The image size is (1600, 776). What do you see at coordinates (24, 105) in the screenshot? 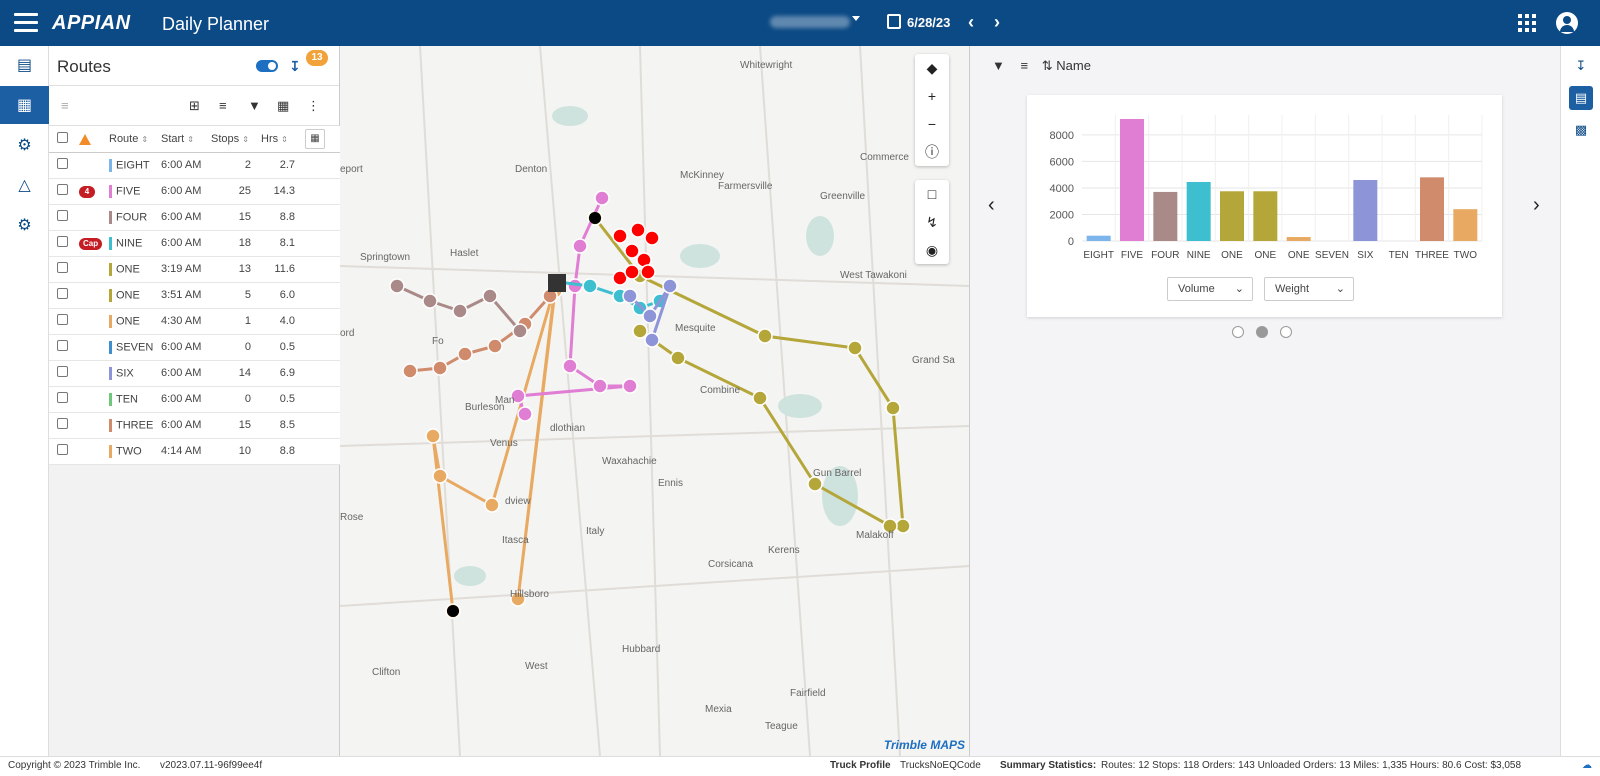
I see `map-icon: ▦` at bounding box center [24, 105].